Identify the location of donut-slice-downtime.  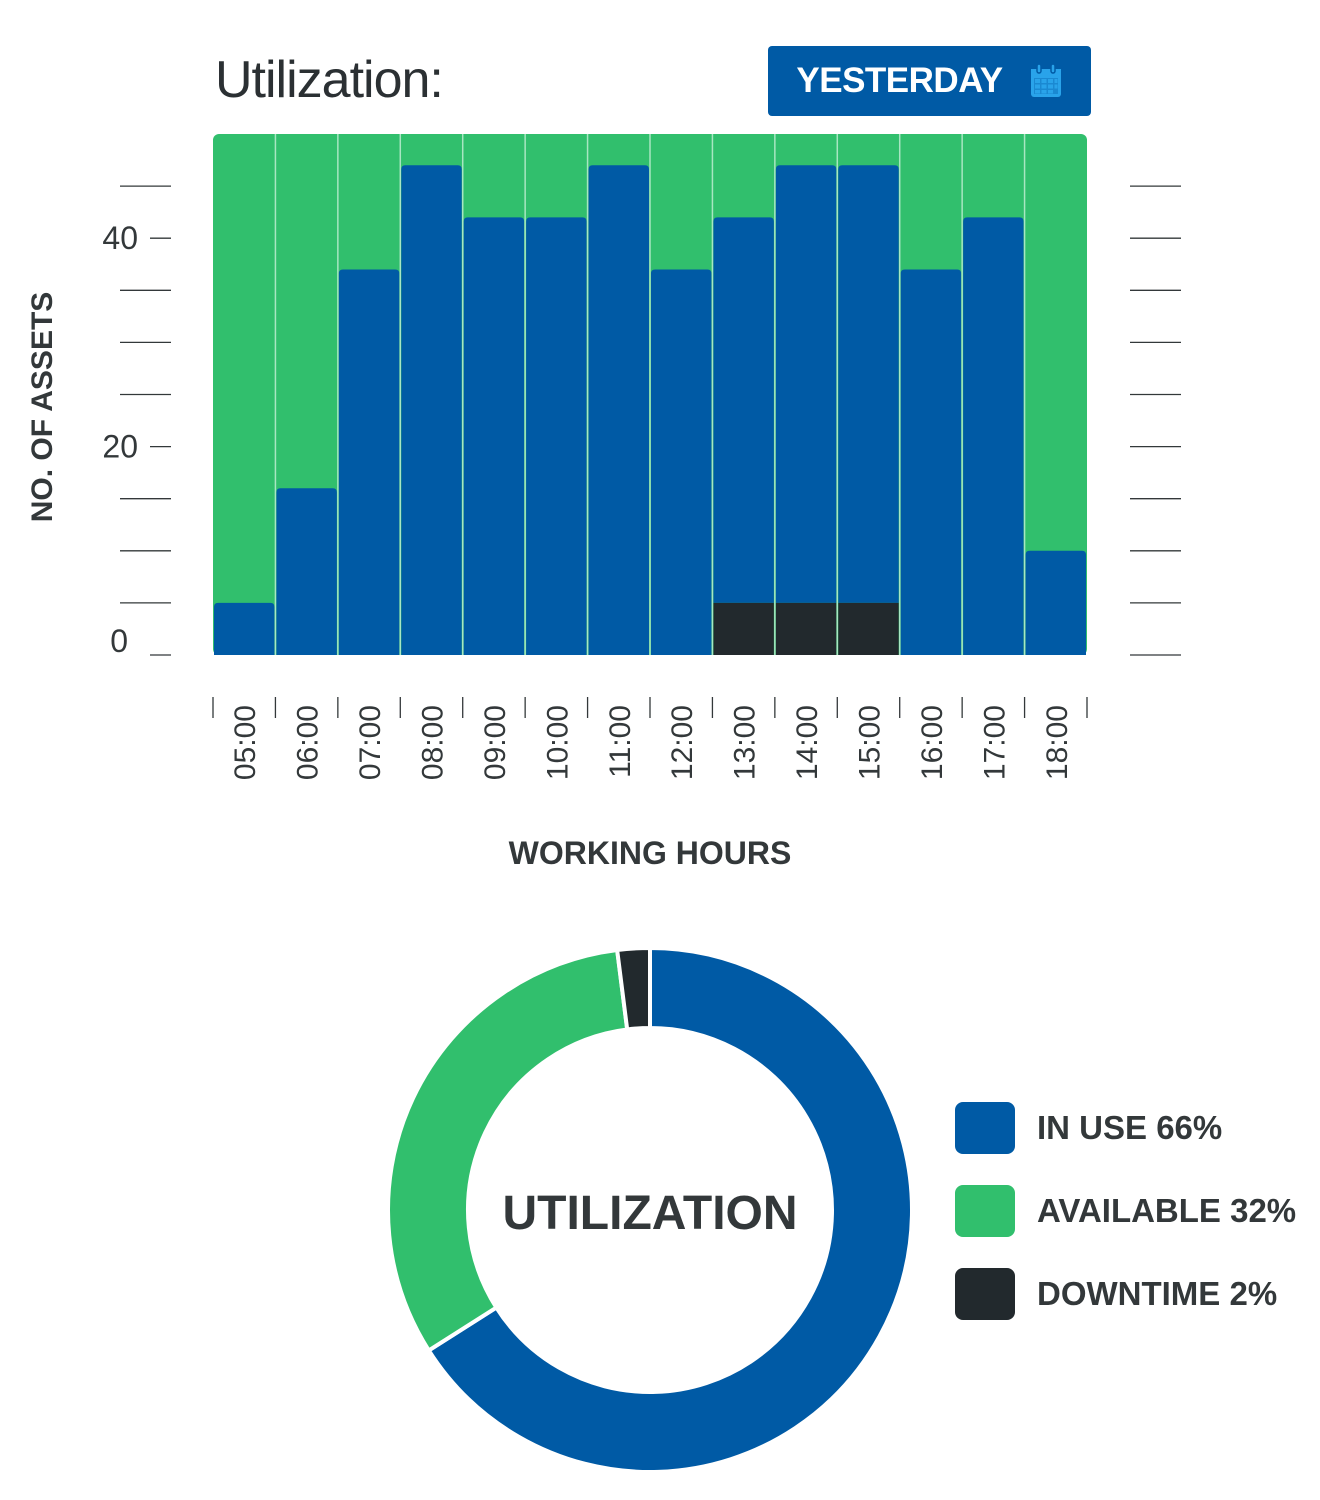
(633, 989).